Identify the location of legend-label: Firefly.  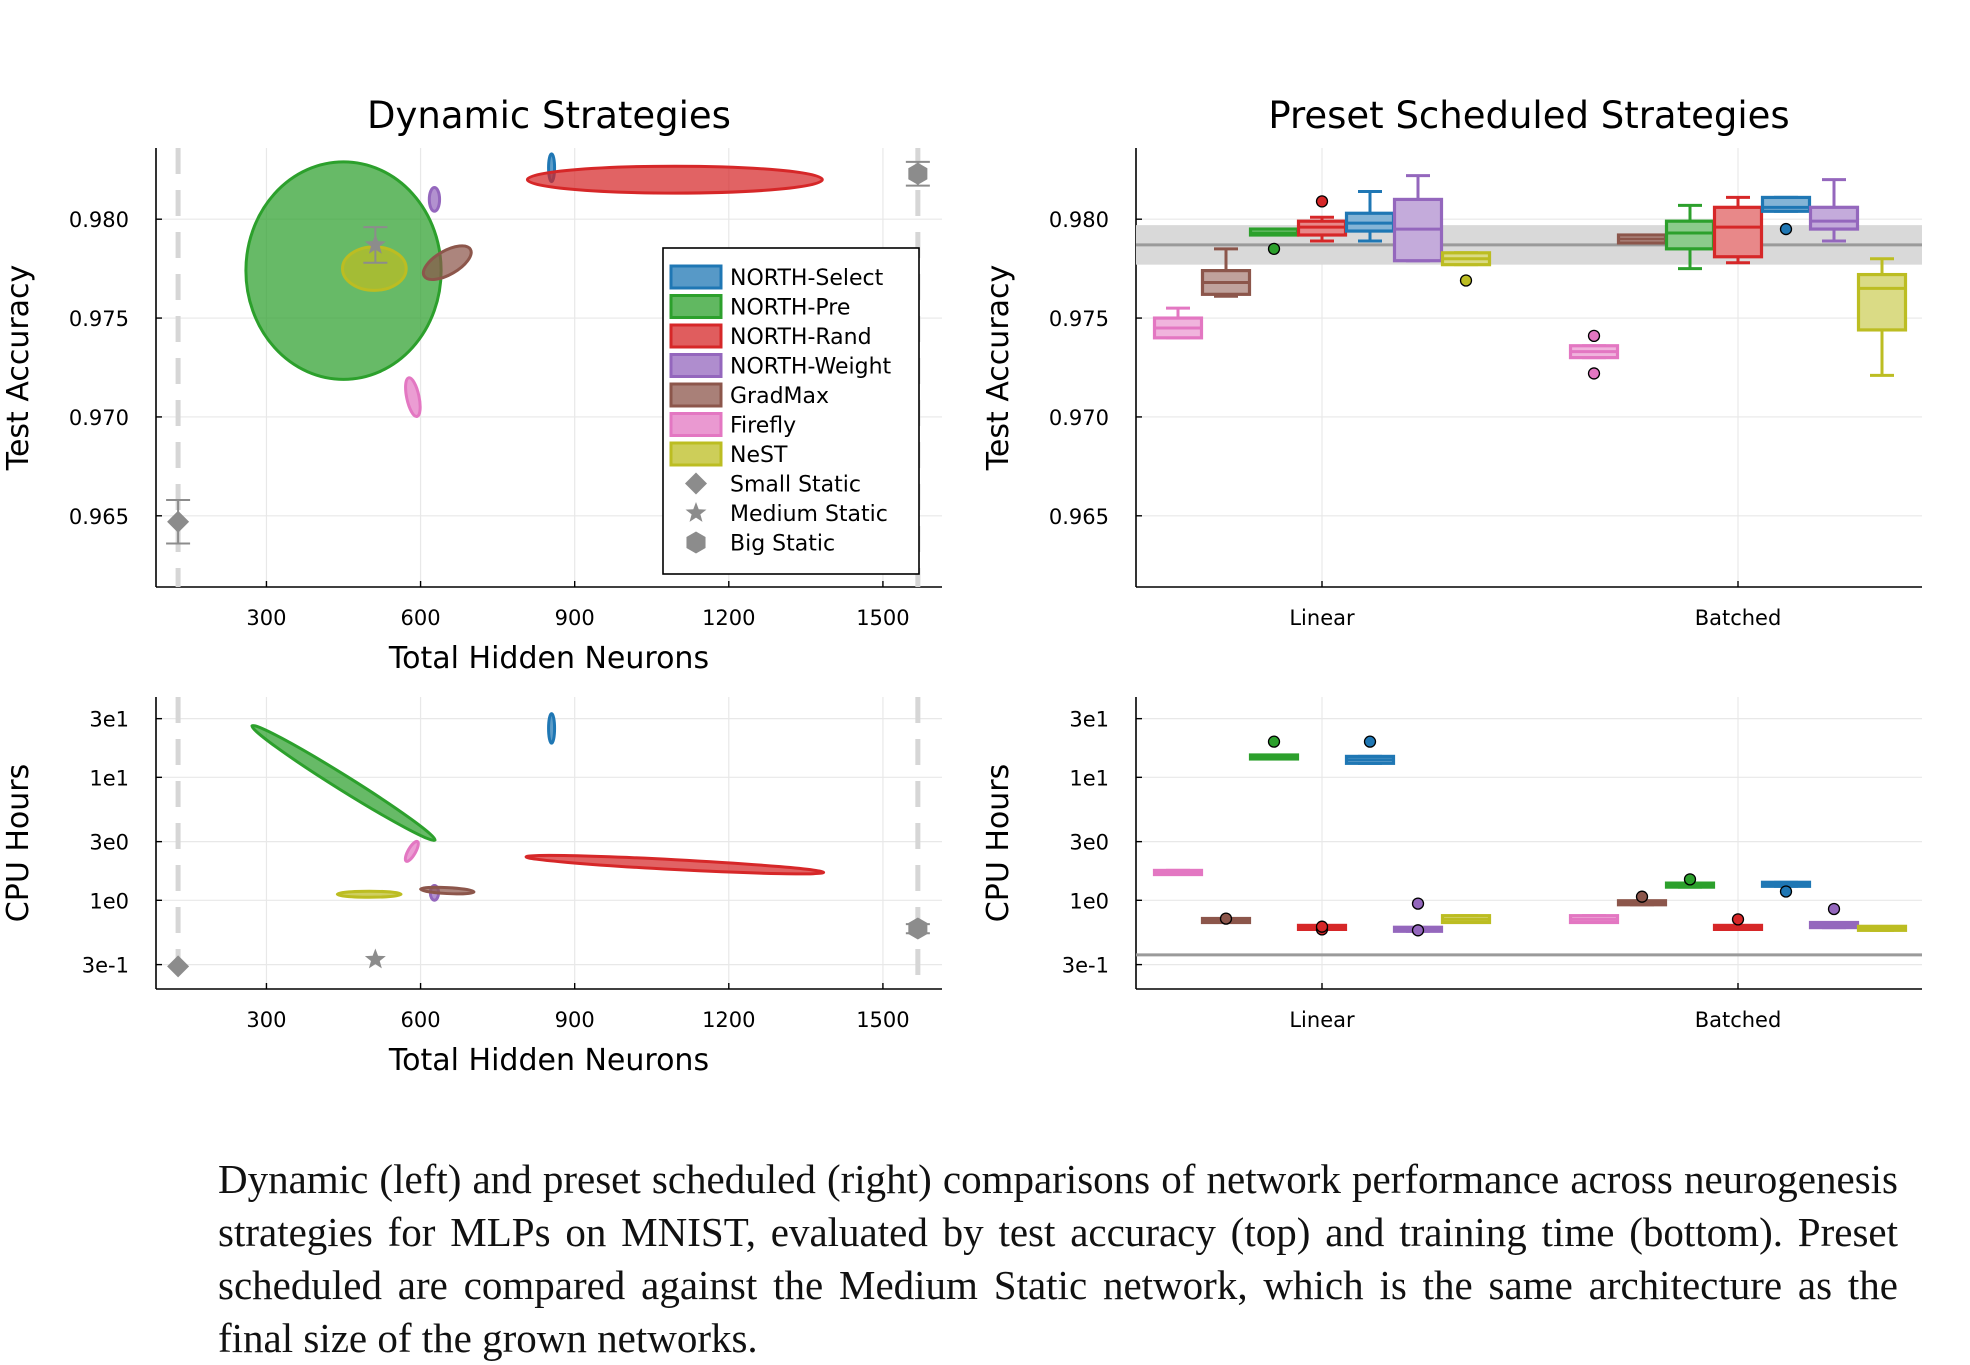
(763, 426).